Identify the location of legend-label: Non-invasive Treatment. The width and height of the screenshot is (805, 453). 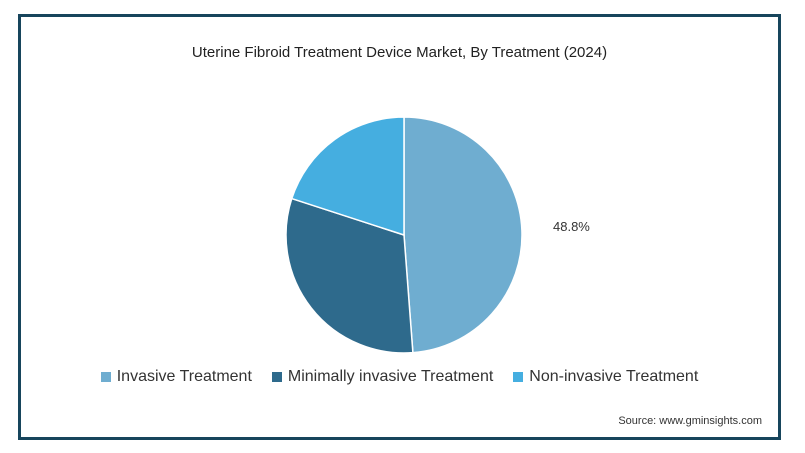
(614, 376).